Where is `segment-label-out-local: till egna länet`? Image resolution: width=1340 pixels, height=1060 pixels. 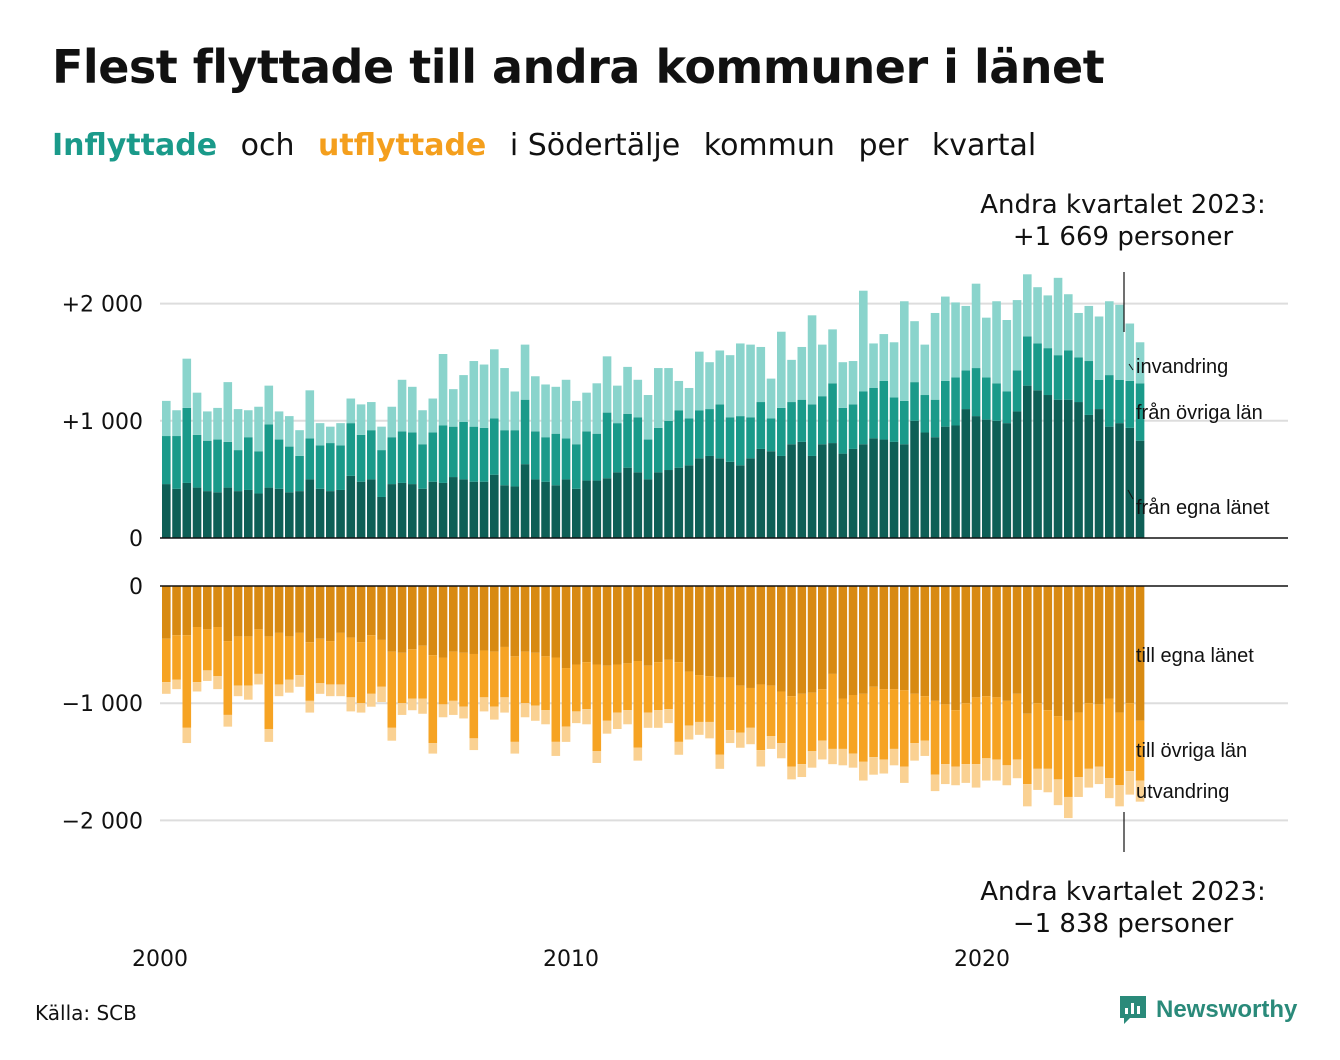
segment-label-out-local: till egna länet is located at coordinates (1195, 656).